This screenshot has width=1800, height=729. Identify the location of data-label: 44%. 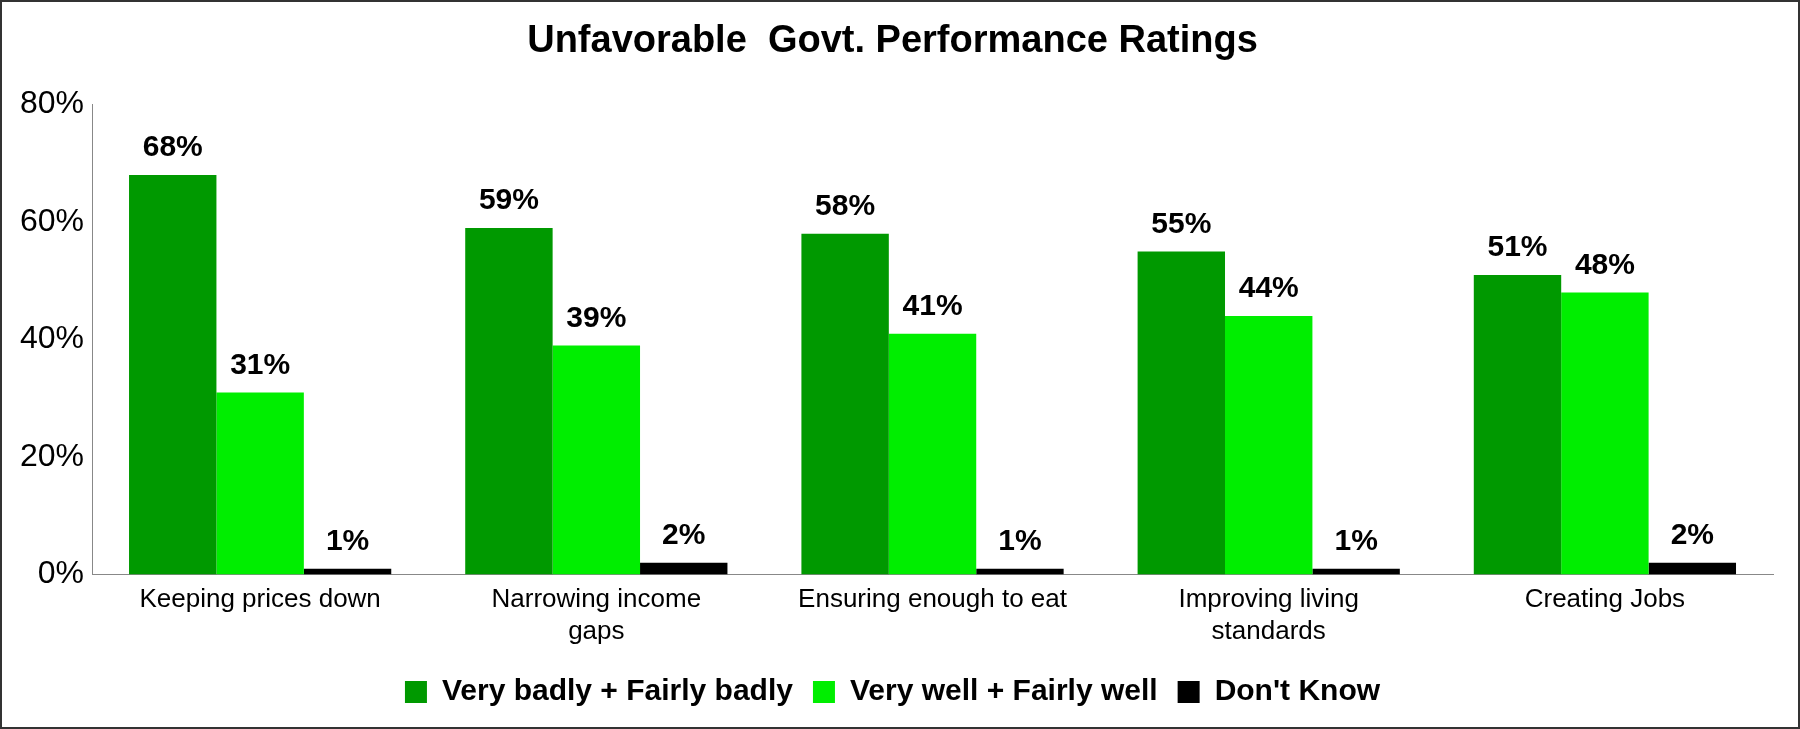
(1268, 287).